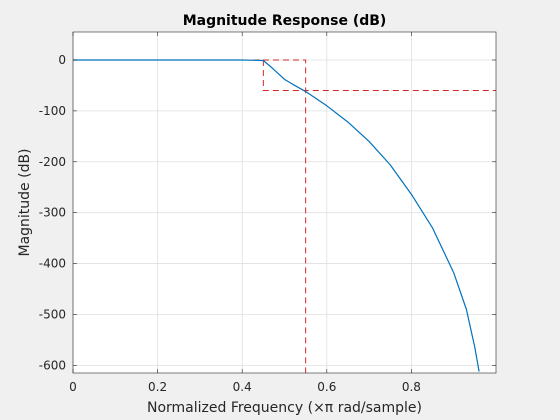 The height and width of the screenshot is (420, 560). I want to click on x-tick-label: 0.8, so click(411, 387).